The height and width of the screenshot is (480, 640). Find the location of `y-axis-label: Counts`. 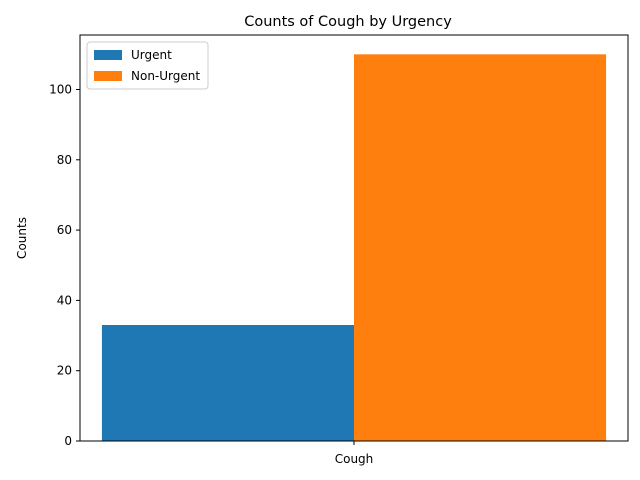

y-axis-label: Counts is located at coordinates (22, 238).